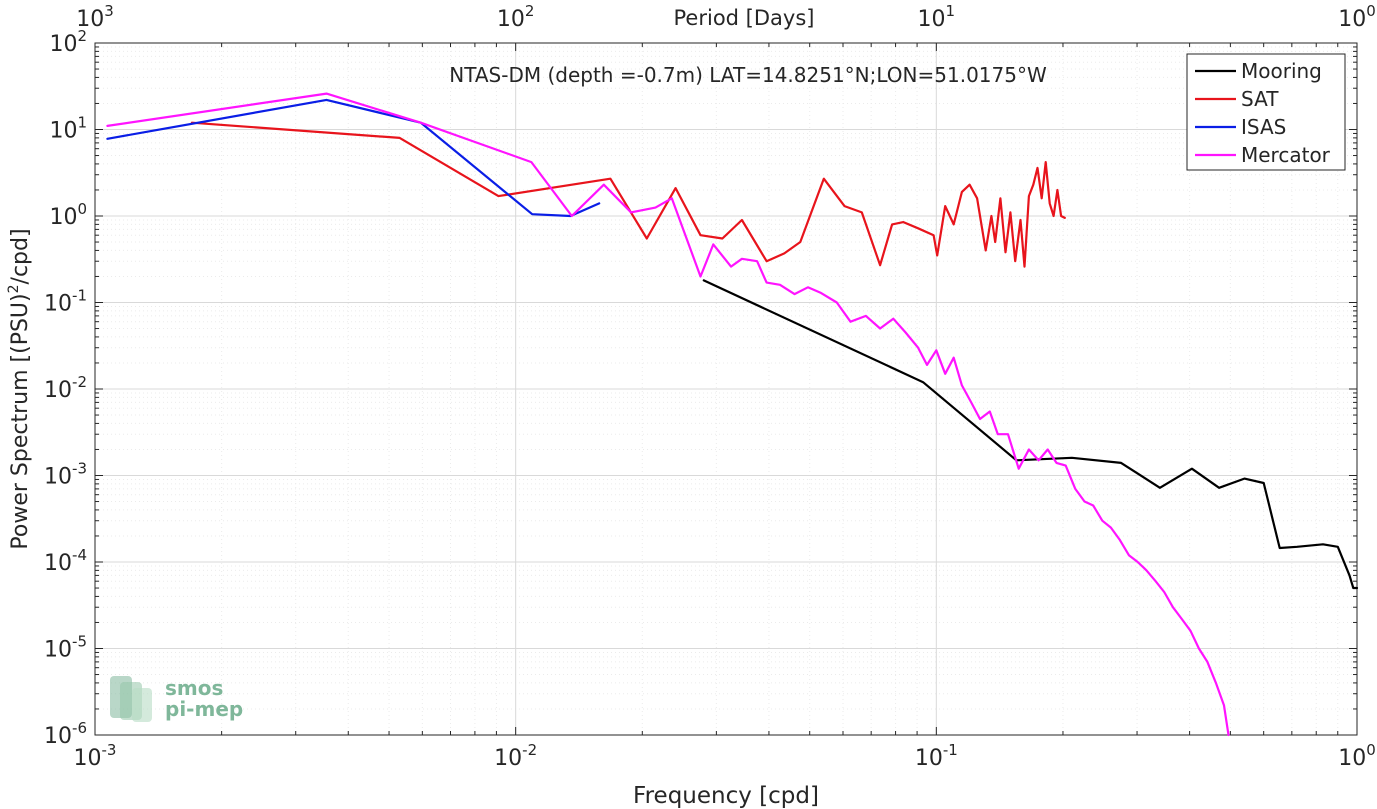 The image size is (1377, 809). I want to click on y-tick-label: 10¹, so click(68, 129).